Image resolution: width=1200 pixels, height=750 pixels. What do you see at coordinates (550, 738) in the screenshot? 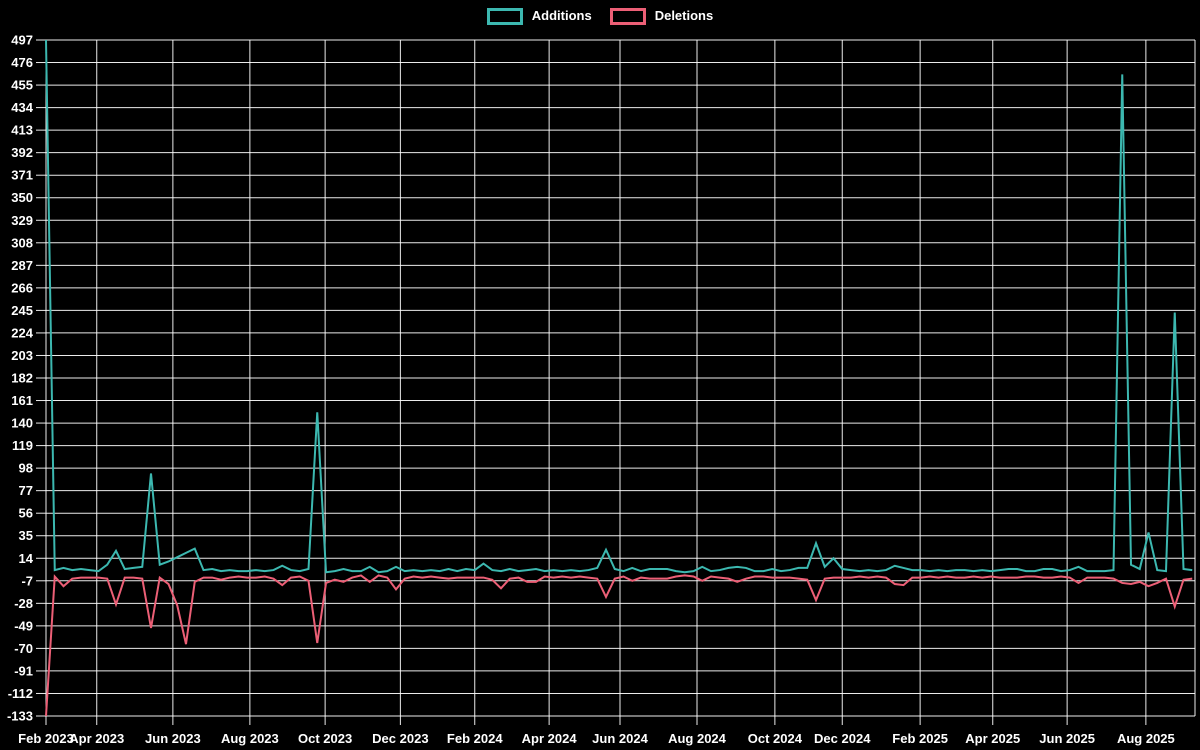
I see `x-tick-label: Apr 2024` at bounding box center [550, 738].